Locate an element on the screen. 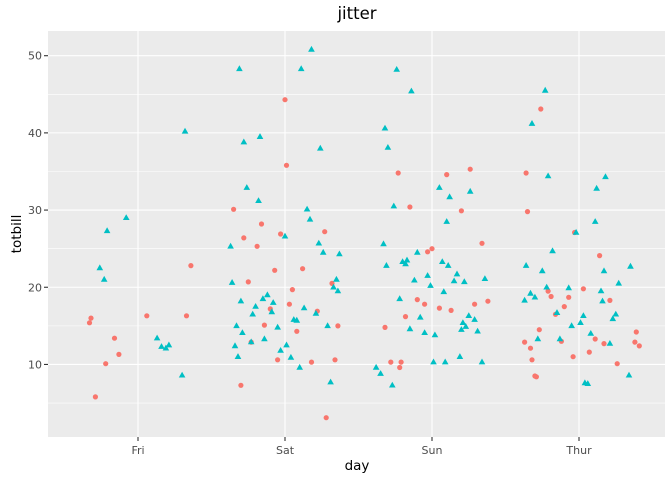  y-tick-label: 10 is located at coordinates (35, 364).